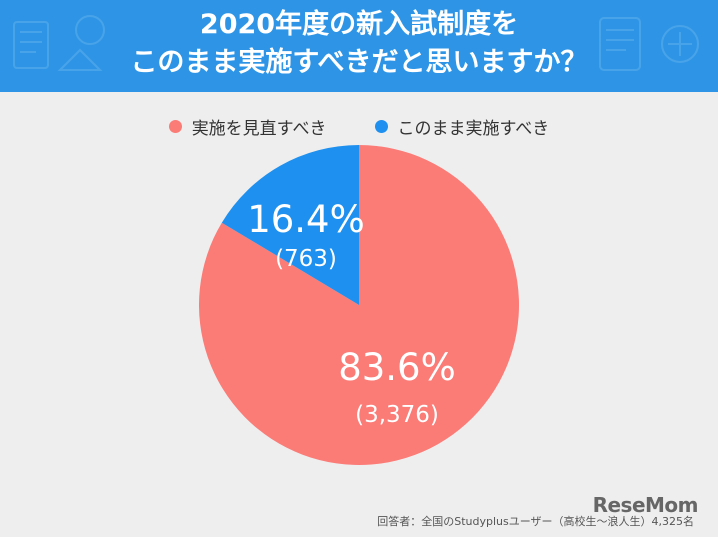 The width and height of the screenshot is (718, 537). What do you see at coordinates (359, 62) in the screenshot?
I see `title-line-2: このまま実施すべきだと思いますか？` at bounding box center [359, 62].